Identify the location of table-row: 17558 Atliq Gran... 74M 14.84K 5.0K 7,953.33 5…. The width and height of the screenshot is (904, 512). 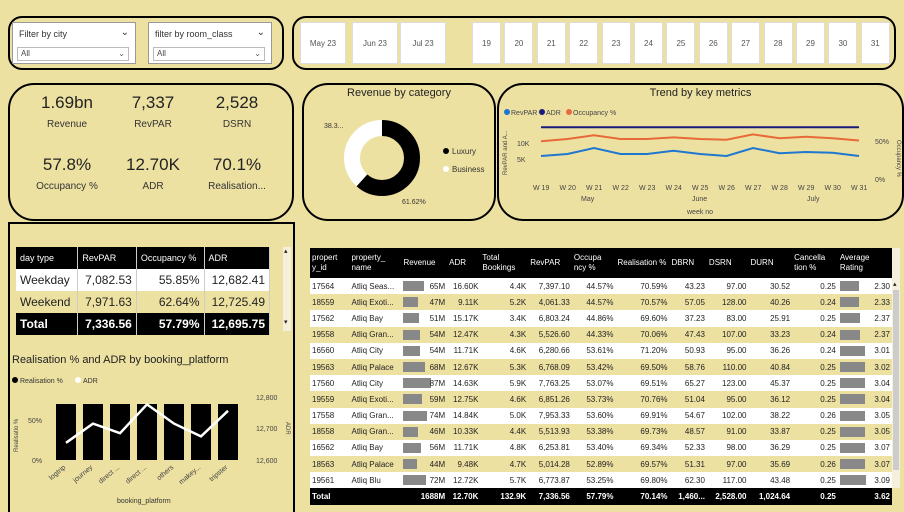
(601, 415).